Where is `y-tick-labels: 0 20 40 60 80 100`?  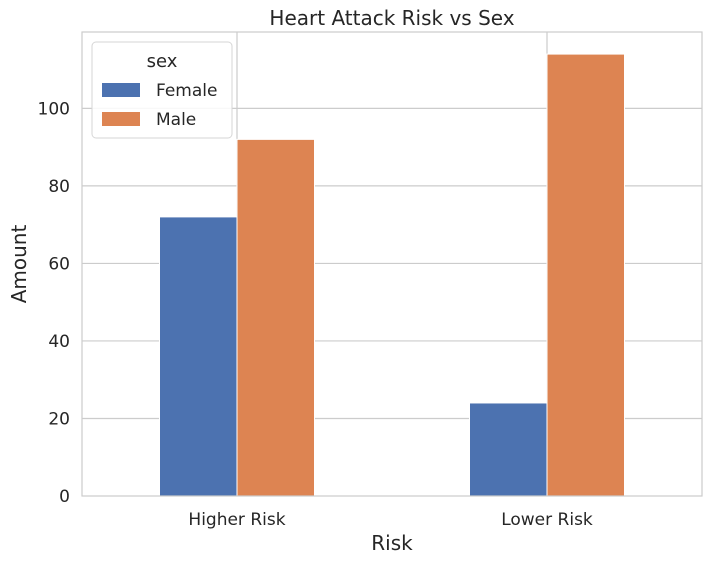 y-tick-labels: 0 20 40 60 80 100 is located at coordinates (54, 303).